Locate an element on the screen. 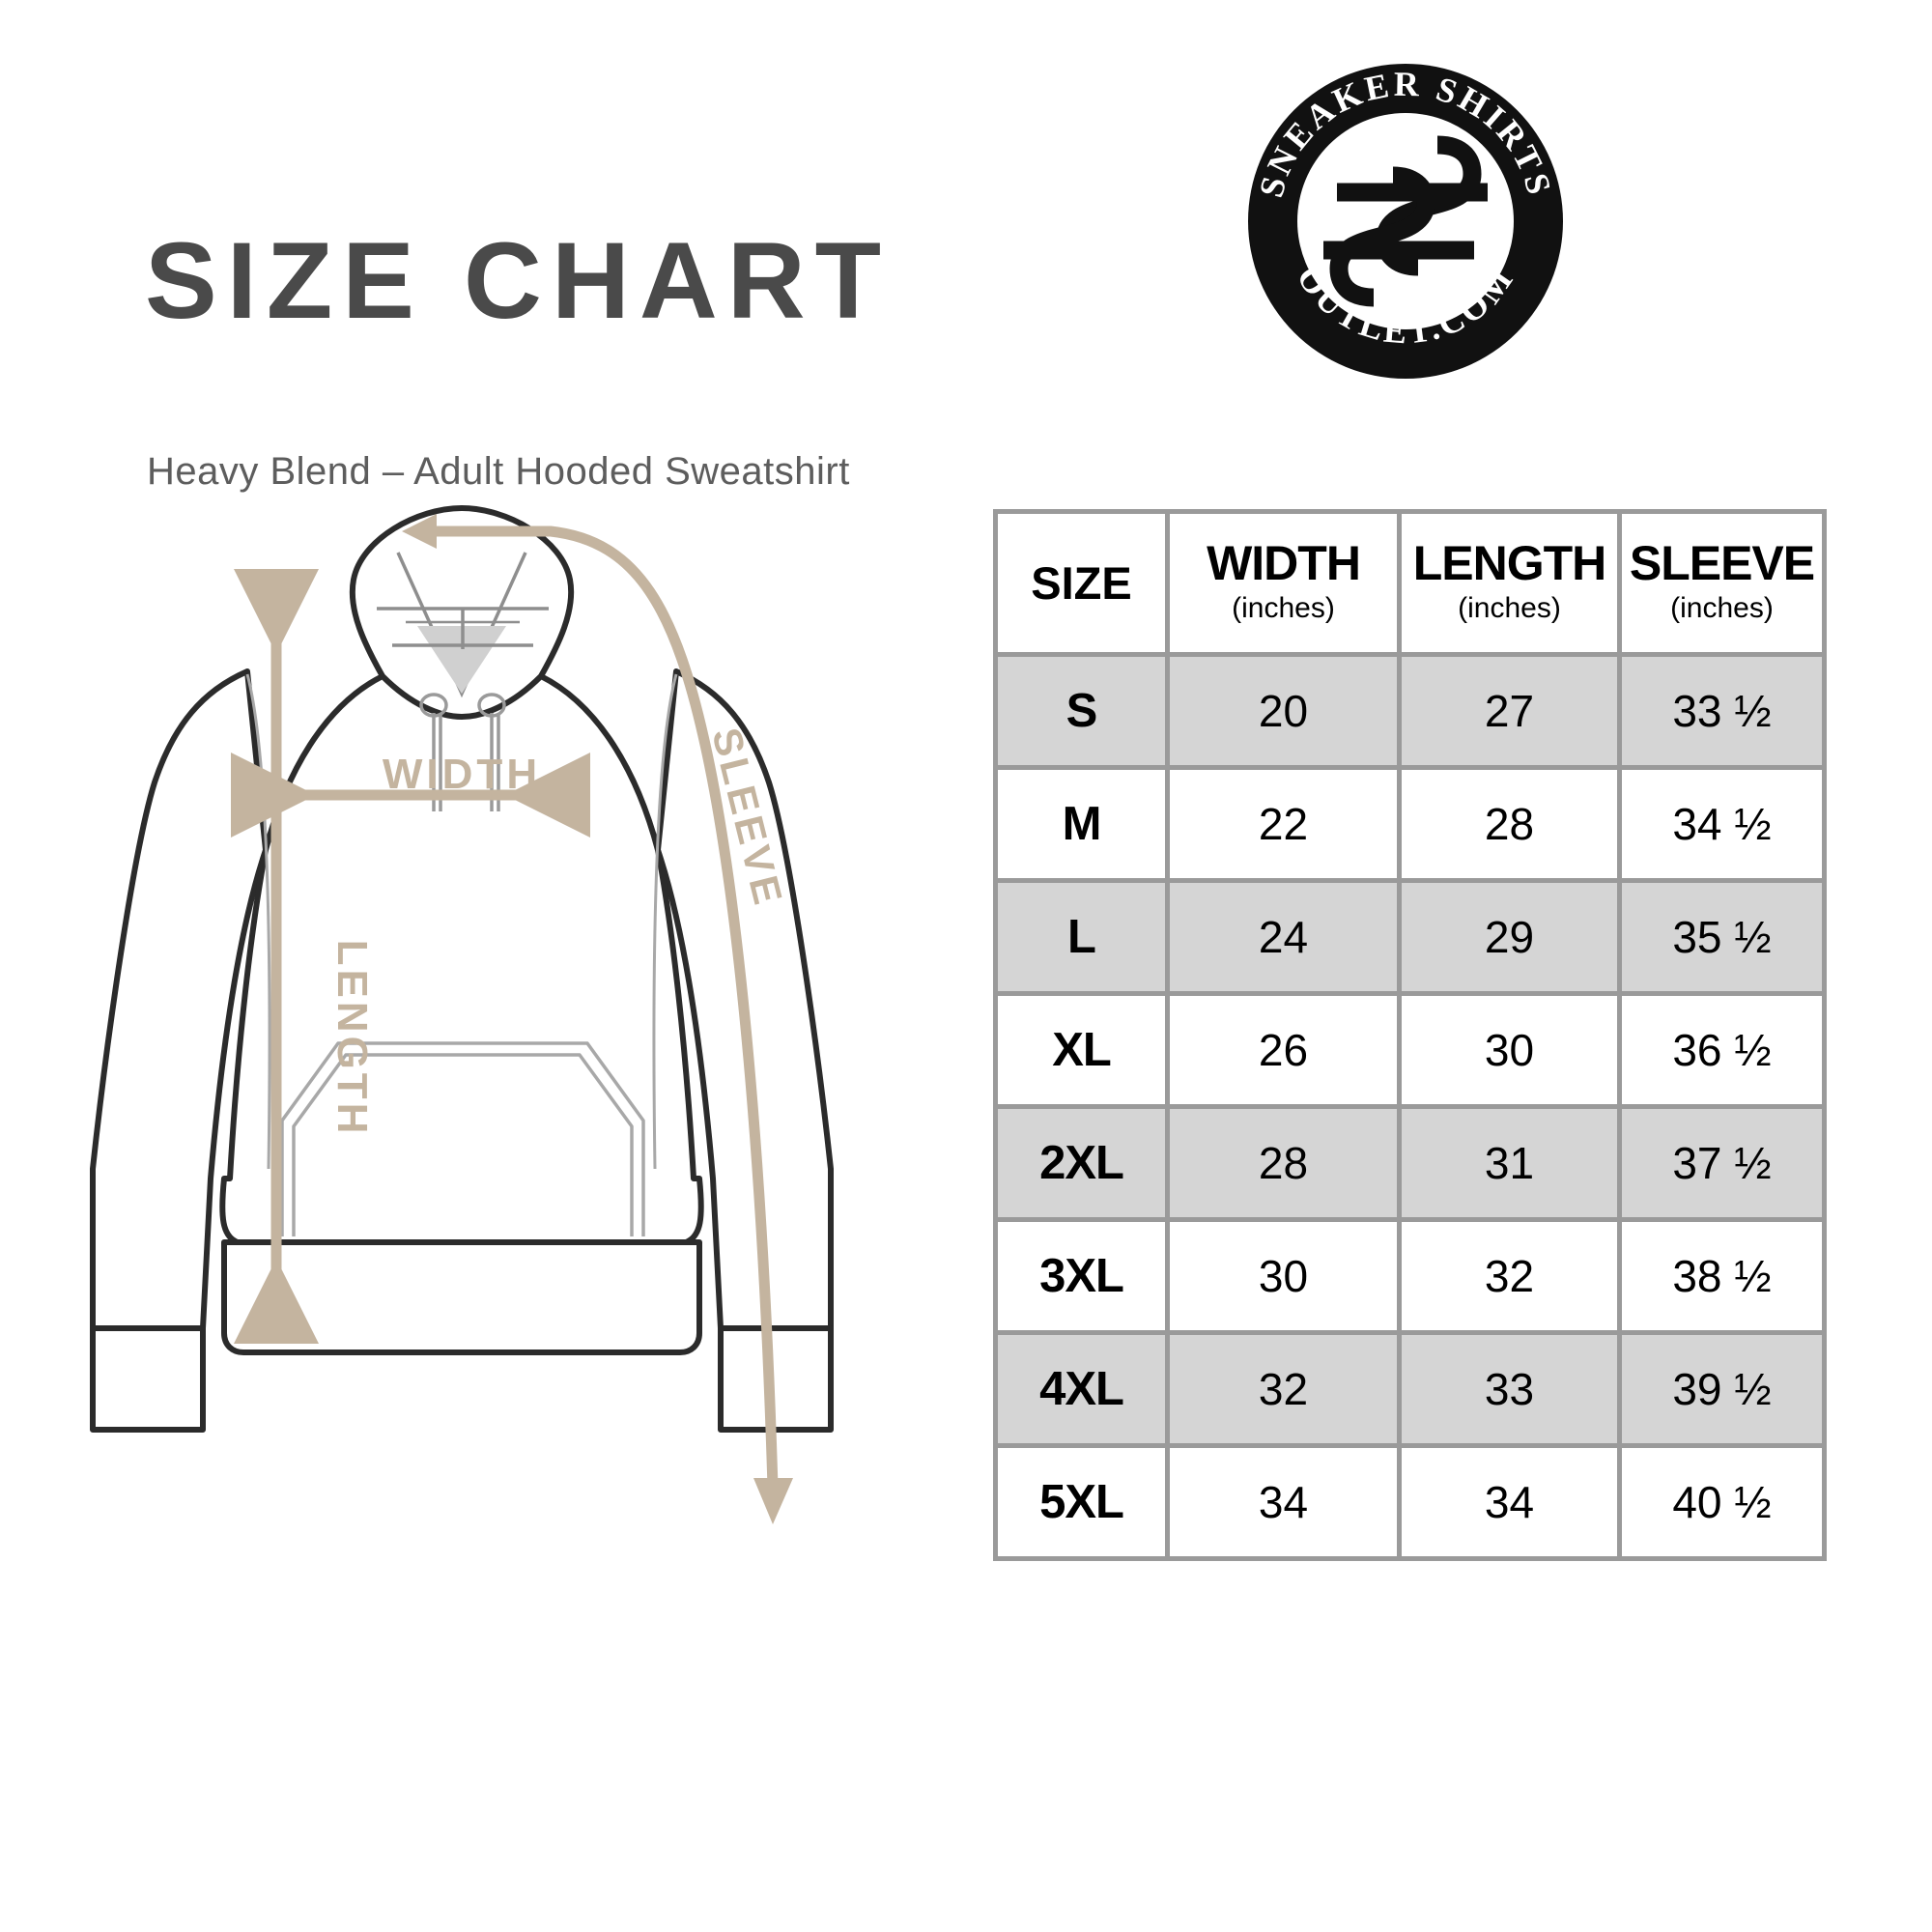 This screenshot has width=1932, height=1932. page-title: SIZE CHART is located at coordinates (518, 280).